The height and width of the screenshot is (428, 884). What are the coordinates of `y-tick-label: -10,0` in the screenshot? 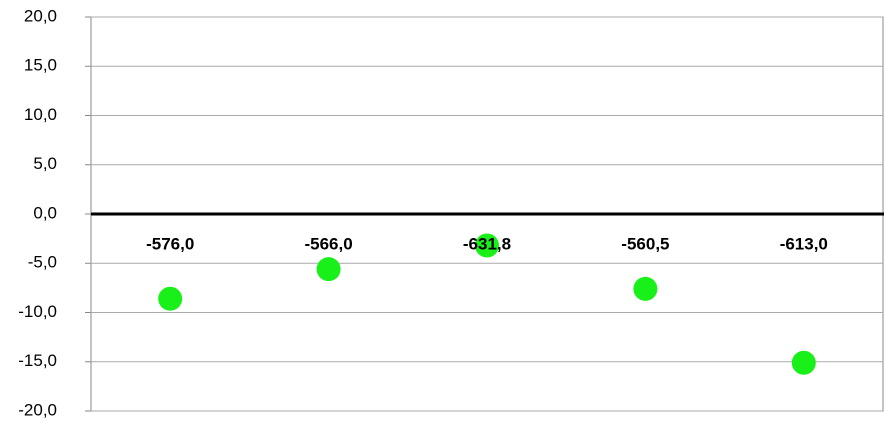 It's located at (37, 311).